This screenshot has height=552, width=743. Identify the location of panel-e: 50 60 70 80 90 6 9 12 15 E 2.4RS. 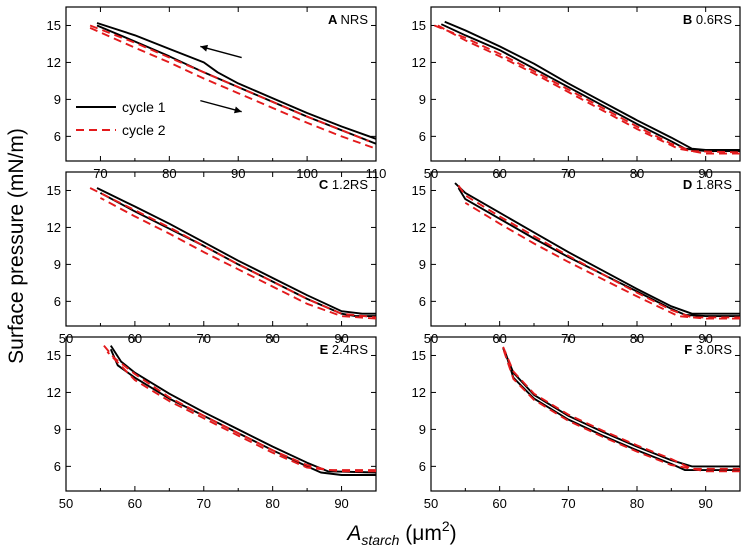
(212, 423).